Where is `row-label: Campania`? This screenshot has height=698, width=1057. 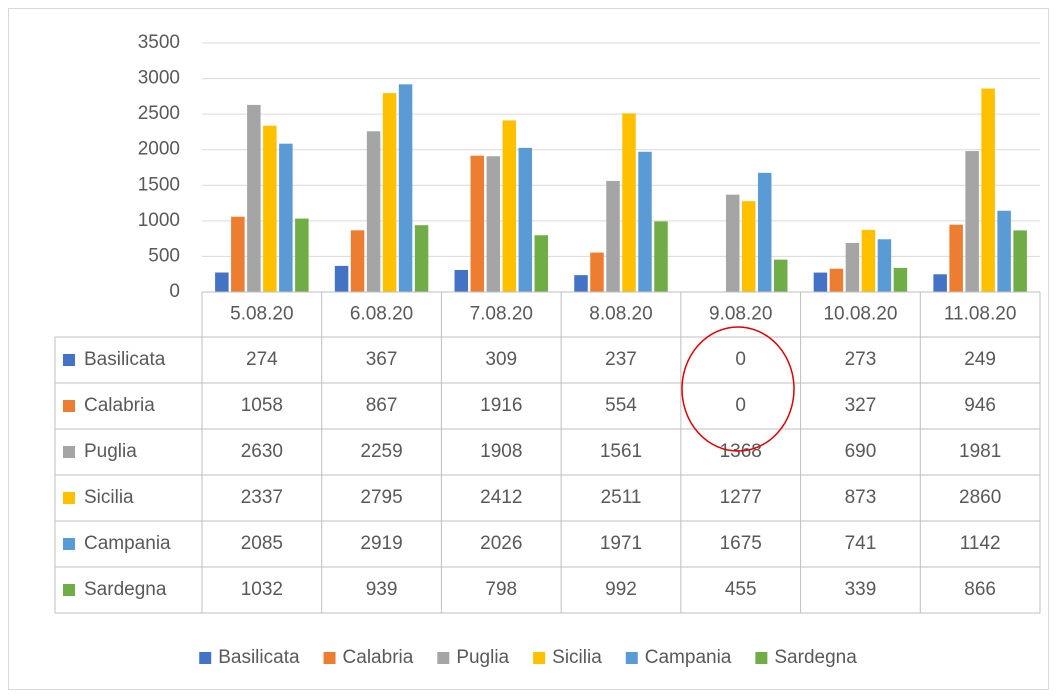
row-label: Campania is located at coordinates (127, 543).